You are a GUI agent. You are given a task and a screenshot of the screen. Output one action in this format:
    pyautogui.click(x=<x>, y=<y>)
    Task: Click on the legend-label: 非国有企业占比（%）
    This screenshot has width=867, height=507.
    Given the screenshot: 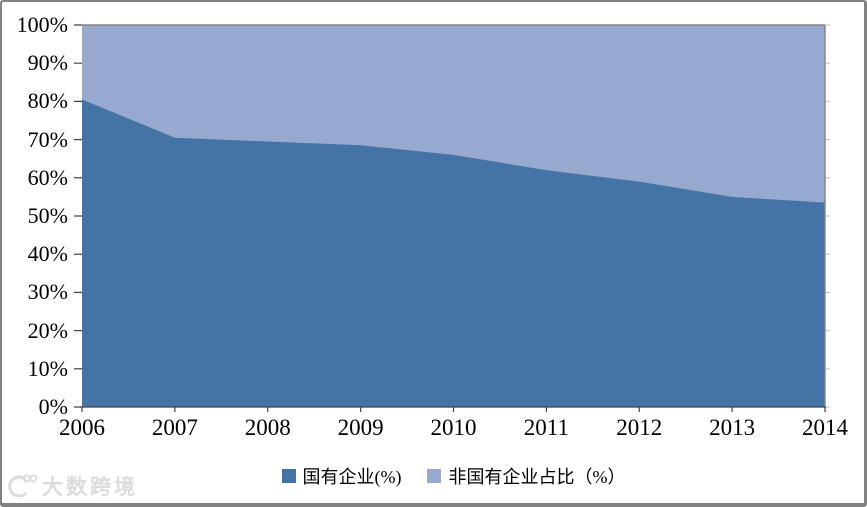 What is the action you would take?
    pyautogui.click(x=537, y=477)
    